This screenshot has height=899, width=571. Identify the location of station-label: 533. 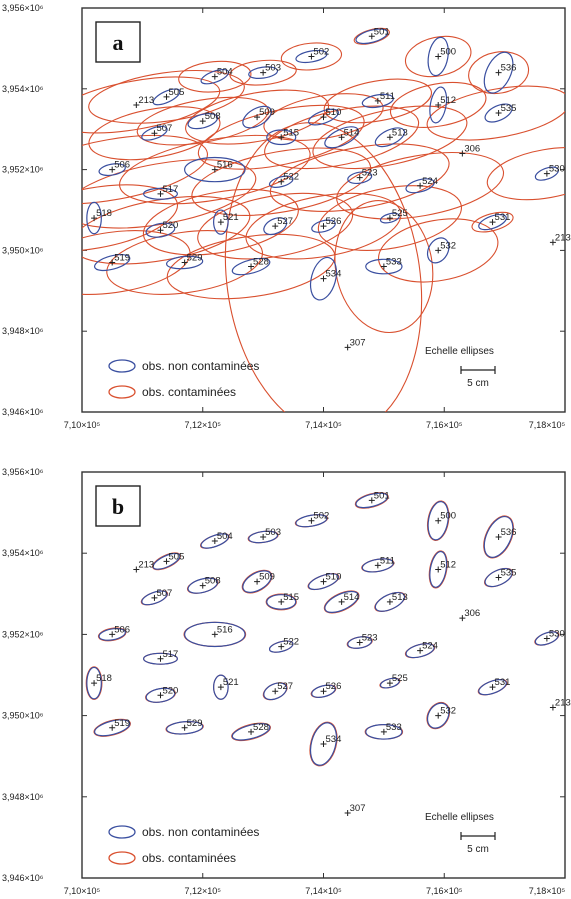
(394, 262).